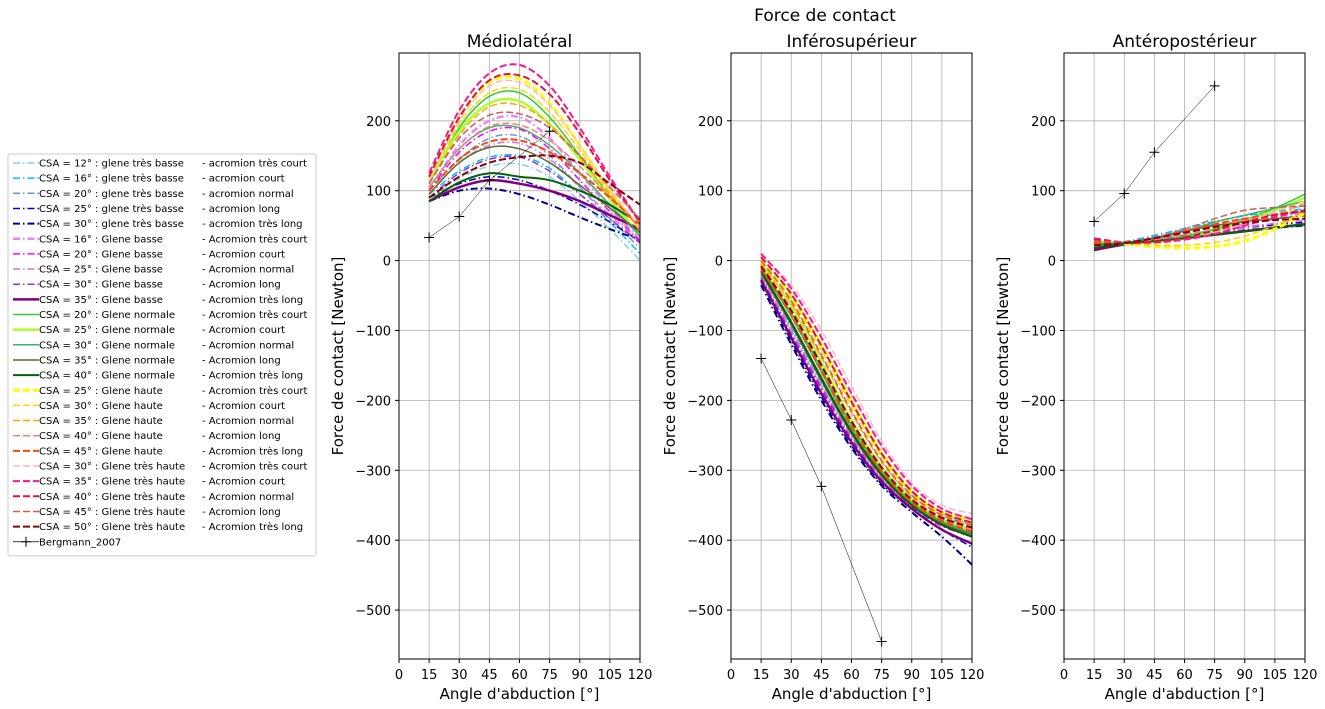  Describe the element at coordinates (373, 331) in the screenshot. I see `y-tick-label: −100` at that location.